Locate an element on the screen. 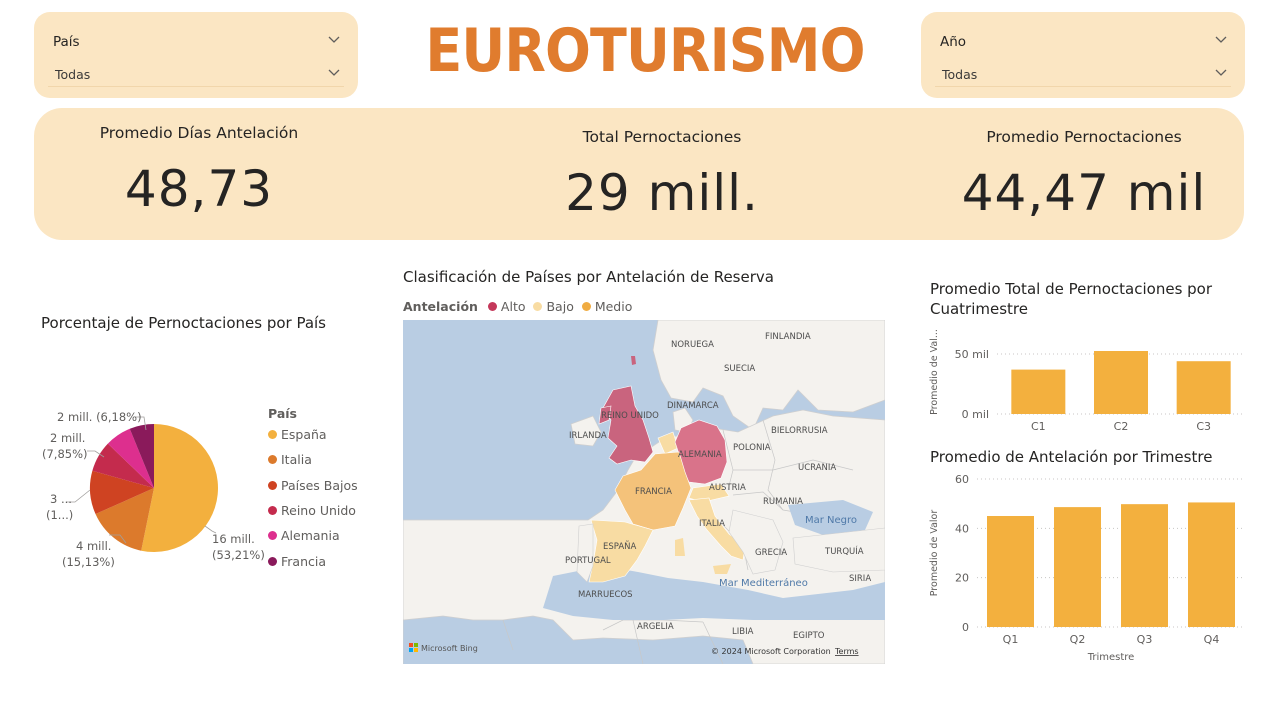 The width and height of the screenshot is (1274, 715). country-irlanda-norte is located at coordinates (605, 415).